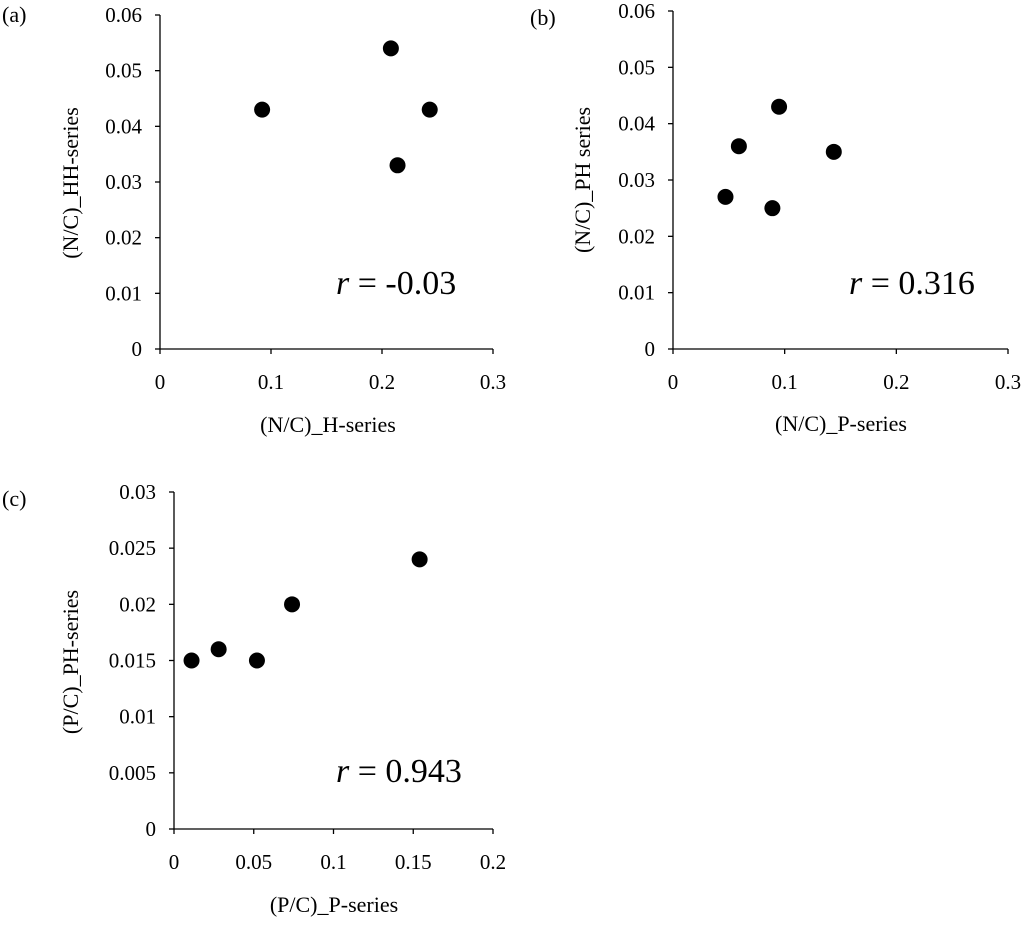 This screenshot has height=925, width=1024. What do you see at coordinates (841, 423) in the screenshot?
I see `x-axis-label: (N/C)_P-series` at bounding box center [841, 423].